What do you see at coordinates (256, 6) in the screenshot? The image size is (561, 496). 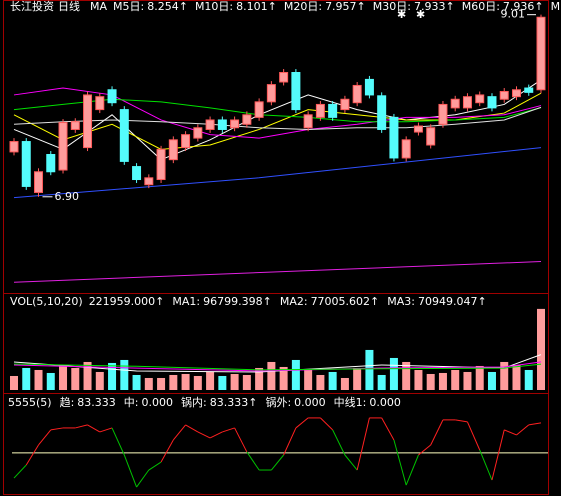 I see `legend-value: 8.101↑` at bounding box center [256, 6].